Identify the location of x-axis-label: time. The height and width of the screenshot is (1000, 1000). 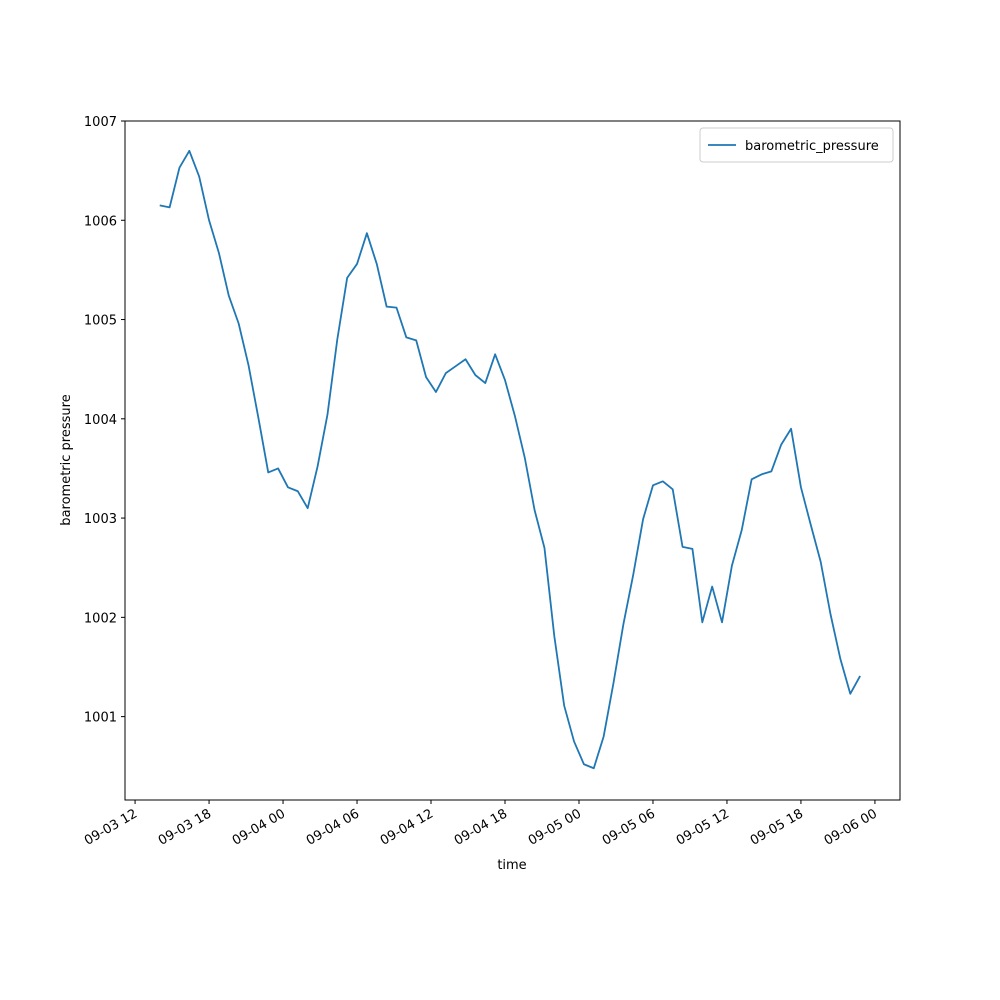
(511, 865).